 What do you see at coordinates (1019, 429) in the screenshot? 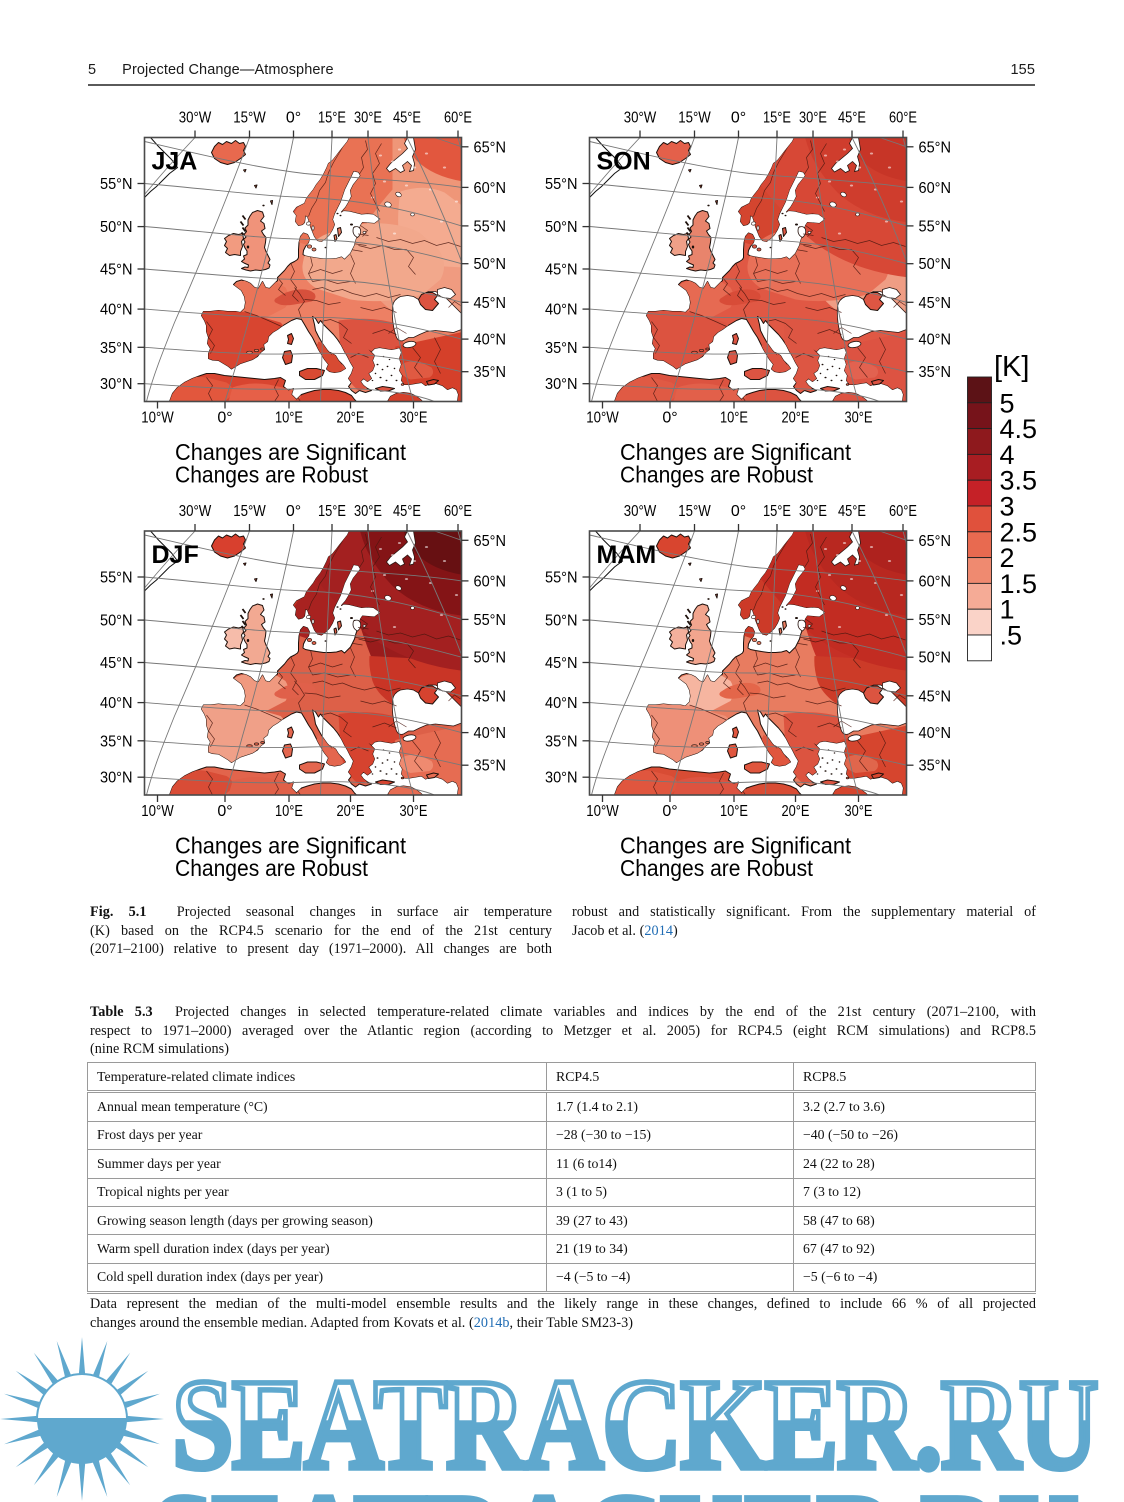
I see `svg-text: 4.5` at bounding box center [1019, 429].